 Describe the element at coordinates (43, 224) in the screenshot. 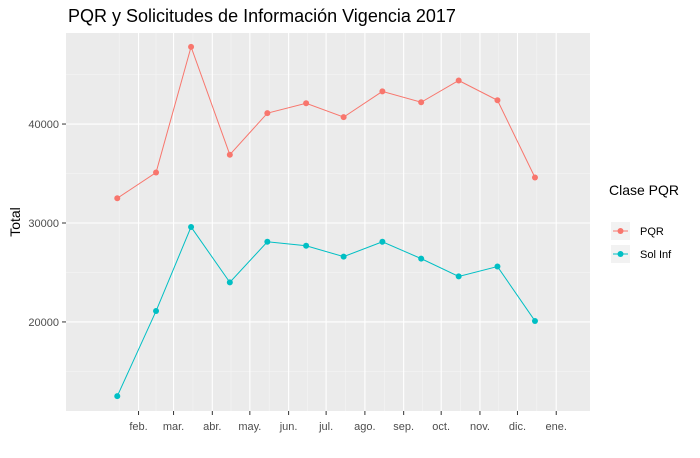

I see `y-tick-label: 30000` at that location.